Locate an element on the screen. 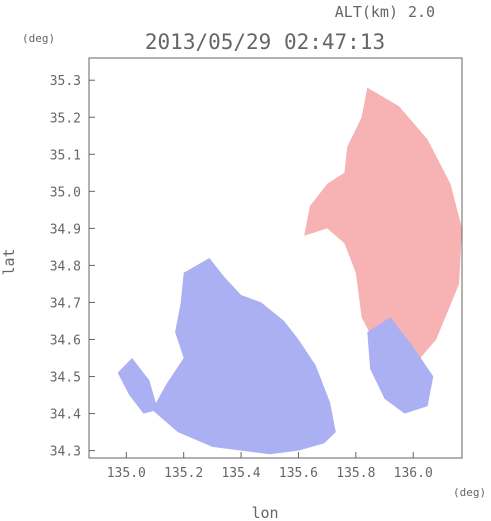 Image resolution: width=491 pixels, height=521 pixels. x-tick-label: 135.0 is located at coordinates (126, 473).